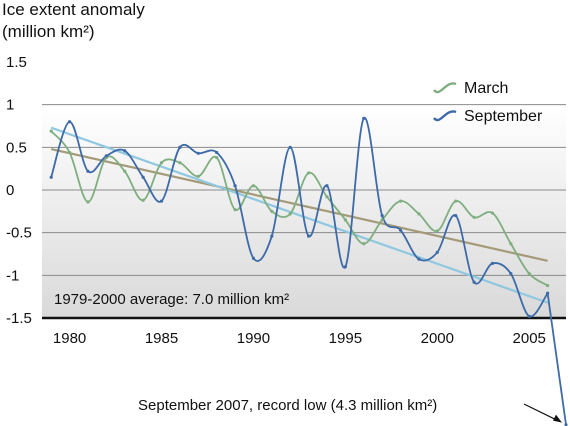 Image resolution: width=570 pixels, height=426 pixels. Describe the element at coordinates (541, 412) in the screenshot. I see `record-low-arrow` at that location.